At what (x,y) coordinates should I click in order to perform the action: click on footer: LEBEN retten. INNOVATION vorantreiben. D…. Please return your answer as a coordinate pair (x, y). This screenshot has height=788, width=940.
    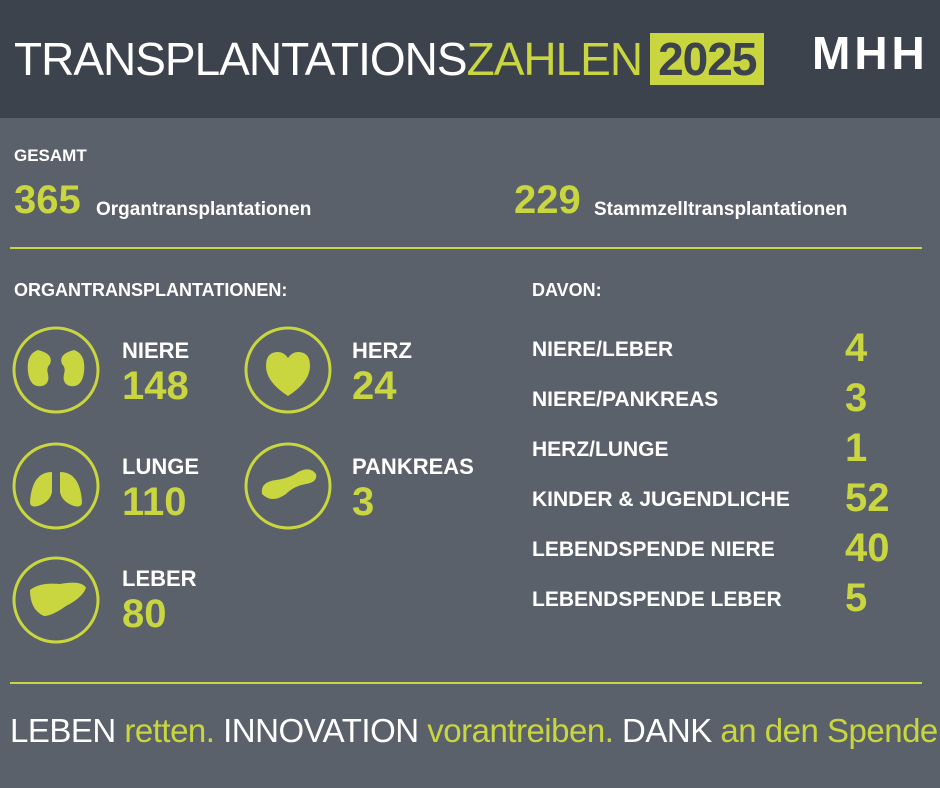
    Looking at the image, I should click on (475, 731).